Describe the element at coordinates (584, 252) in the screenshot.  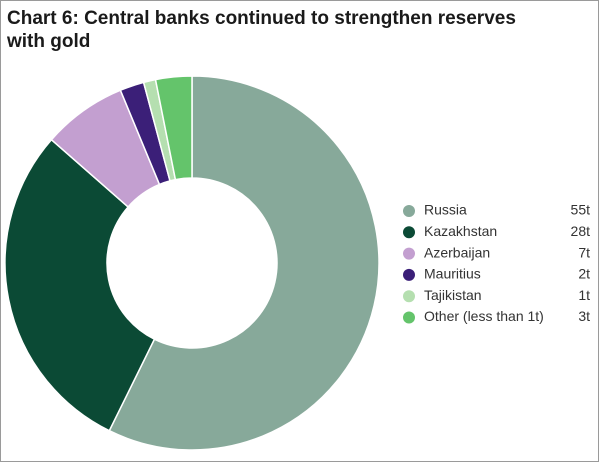
I see `legend-value: 7t` at that location.